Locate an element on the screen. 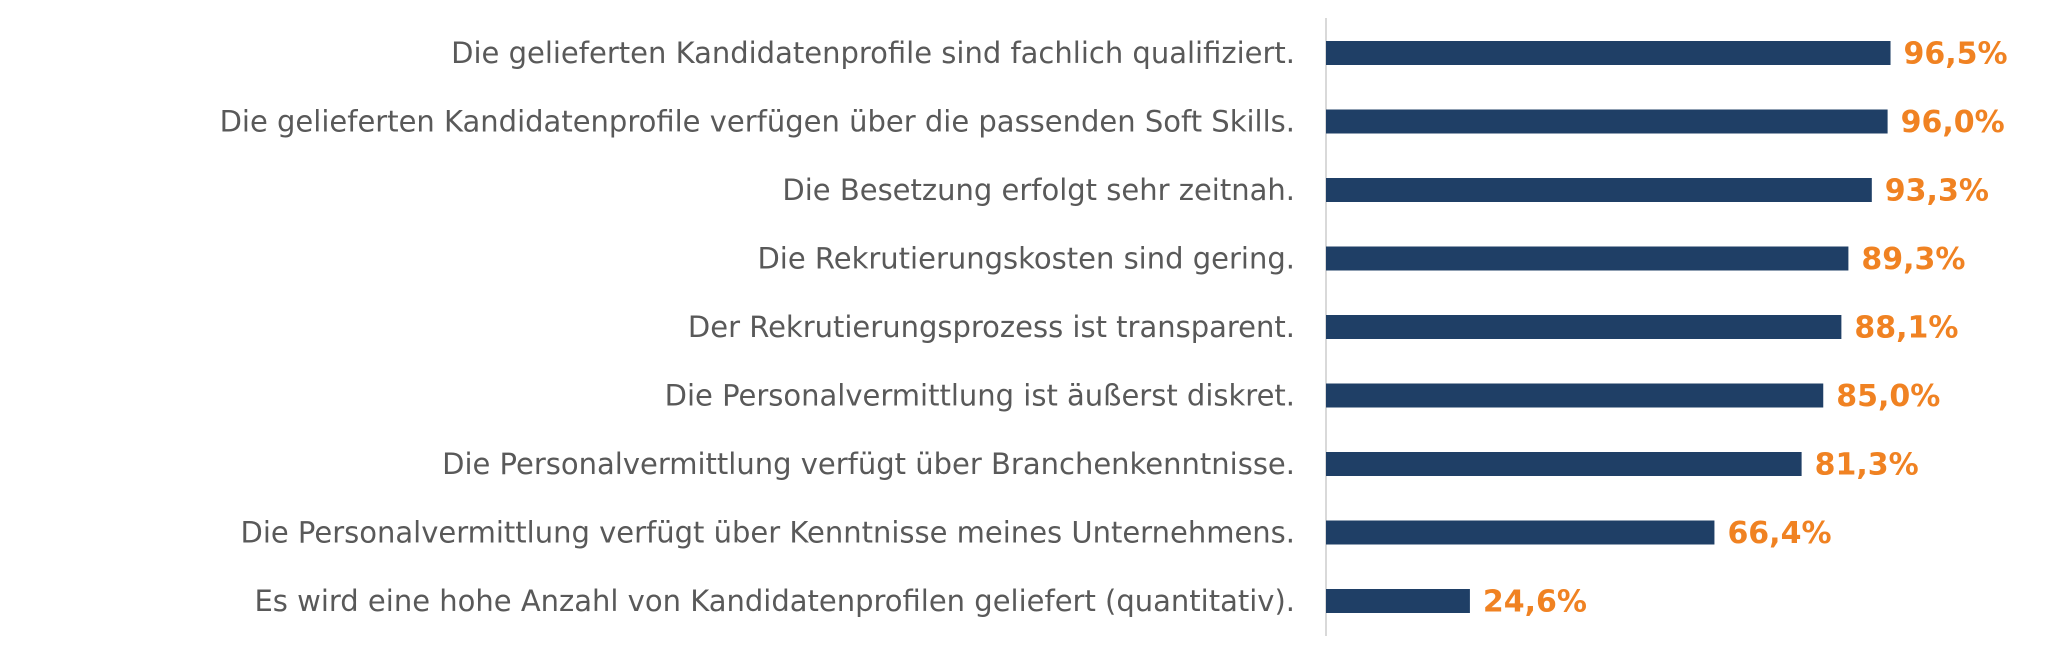 This screenshot has width=2048, height=667. value-label: 93,3% is located at coordinates (1937, 191).